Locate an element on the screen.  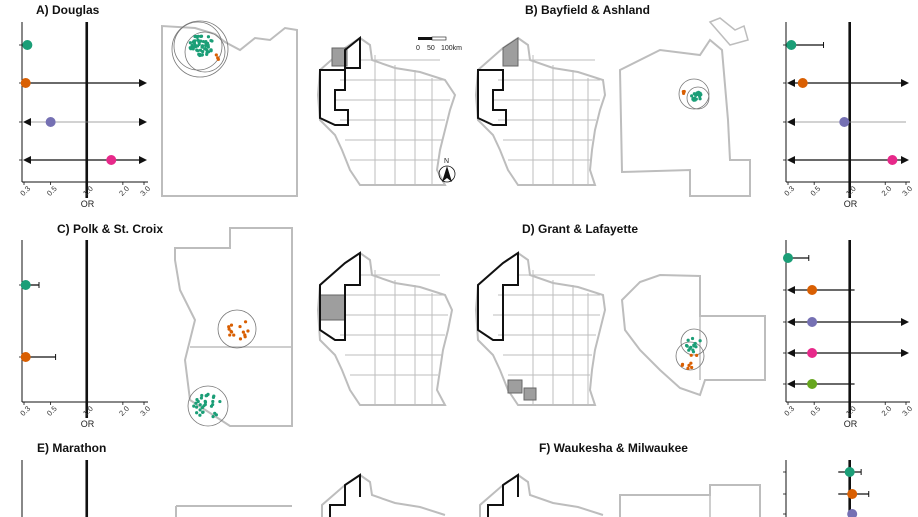
forest-plot-b: 0.3 0.5 1.0 2.0 3.0 OR is located at coordinates (848, 115).